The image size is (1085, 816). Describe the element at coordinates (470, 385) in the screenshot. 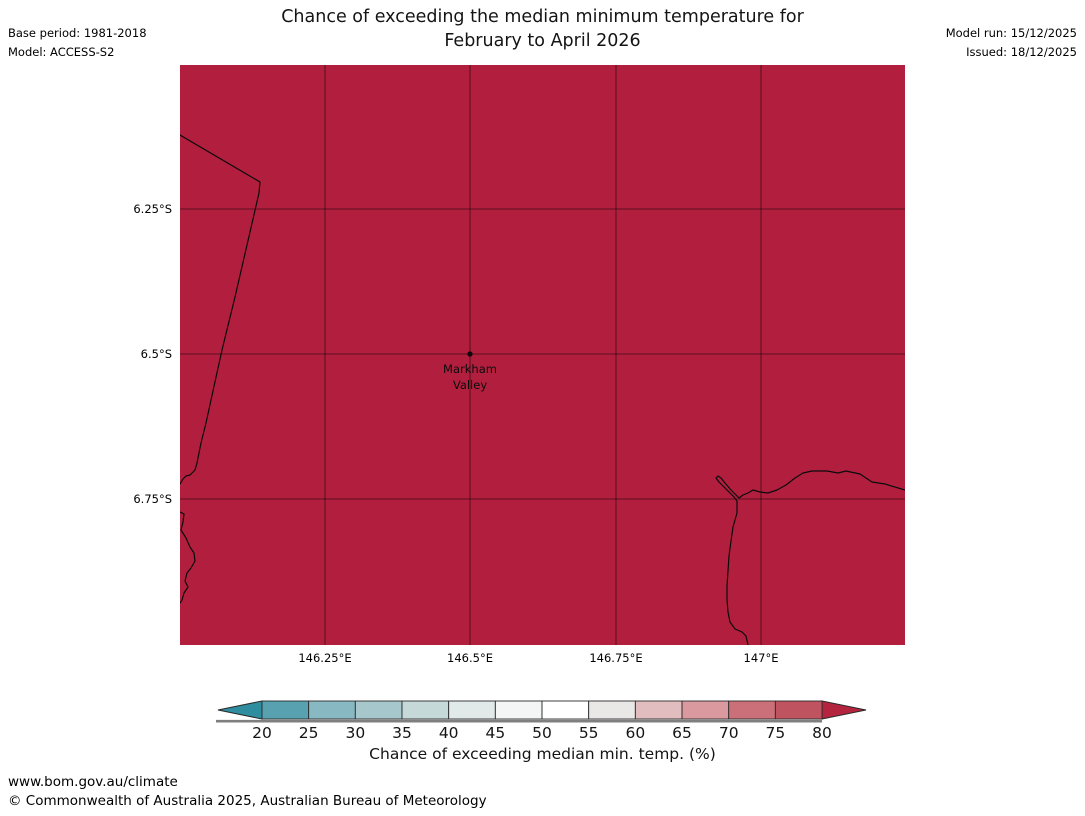

I see `location-label-line-2: Valley` at that location.